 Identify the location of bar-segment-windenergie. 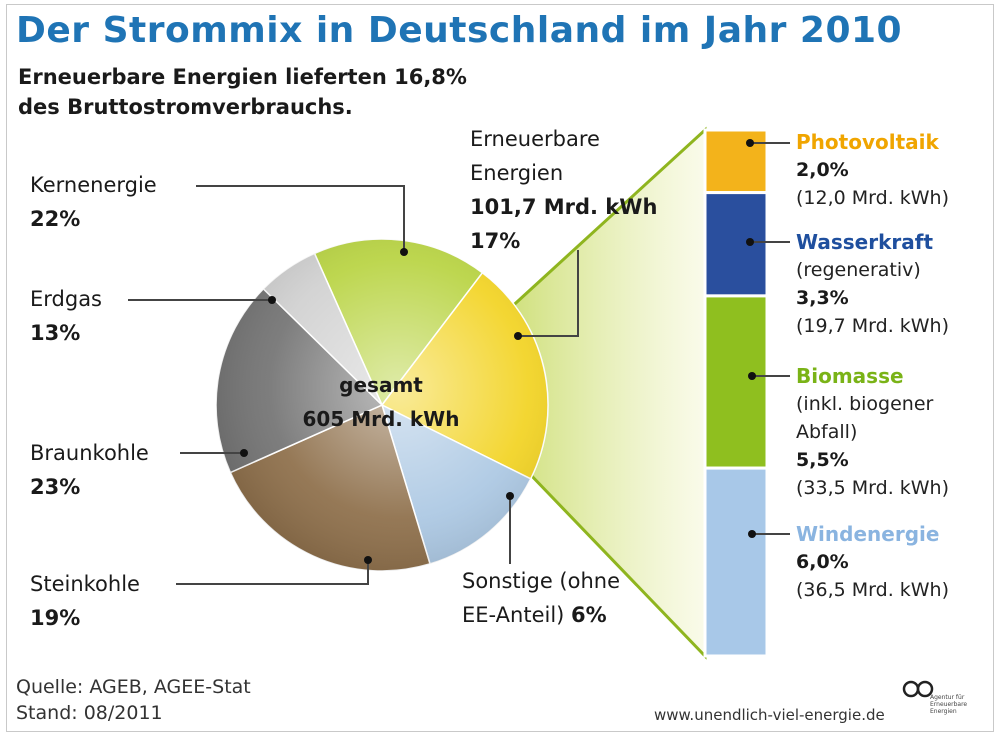
(736, 562).